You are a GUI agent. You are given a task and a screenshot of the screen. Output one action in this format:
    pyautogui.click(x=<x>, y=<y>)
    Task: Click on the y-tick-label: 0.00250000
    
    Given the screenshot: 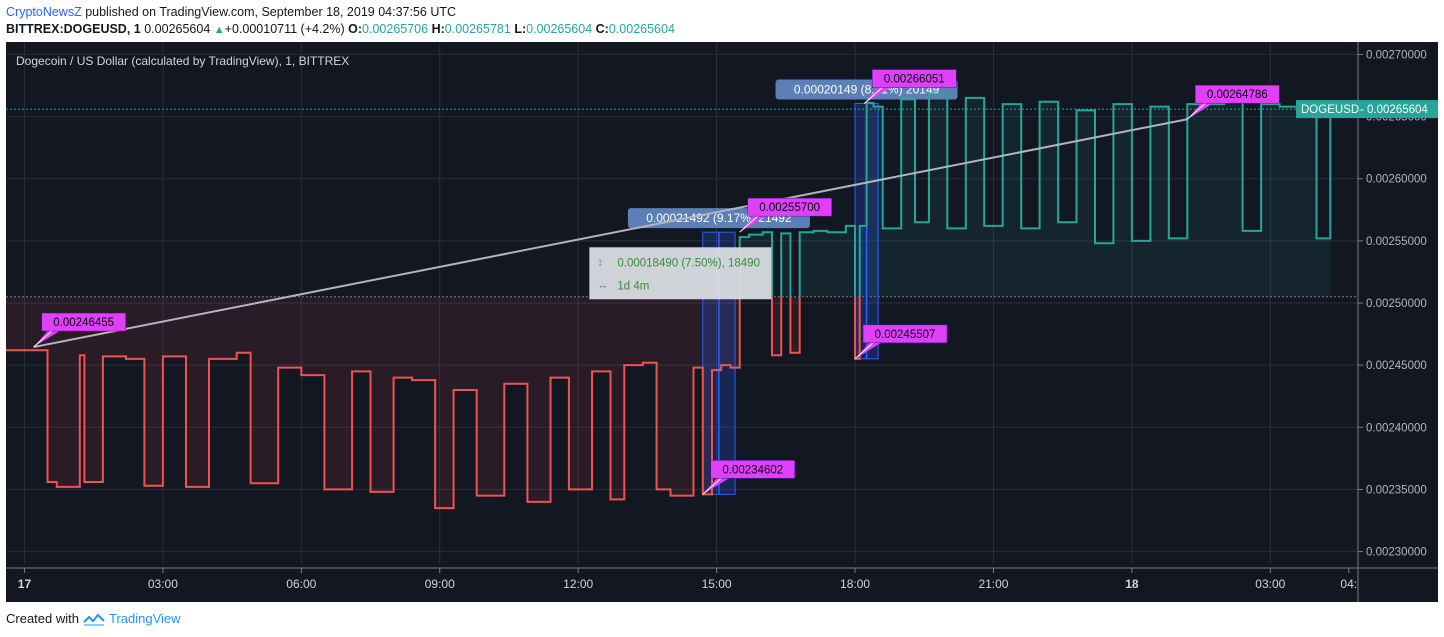 What is the action you would take?
    pyautogui.click(x=1396, y=304)
    